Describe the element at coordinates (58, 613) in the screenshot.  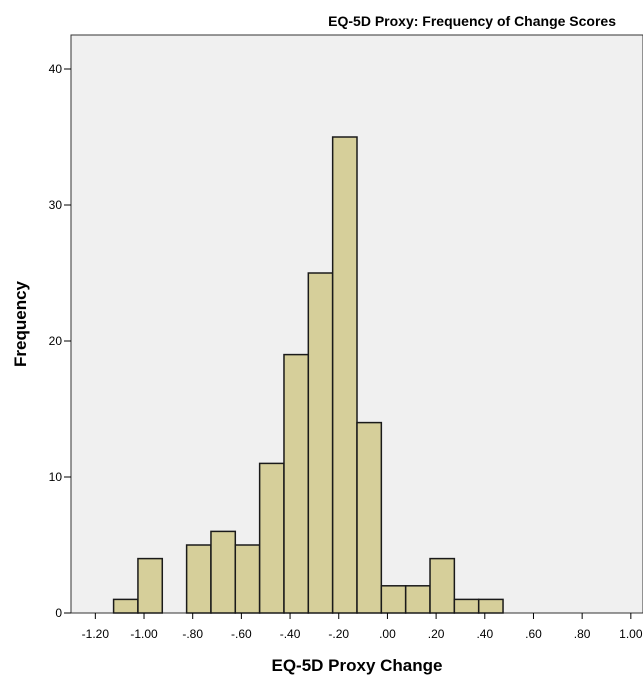
I see `y-tick-label-0: 0` at that location.